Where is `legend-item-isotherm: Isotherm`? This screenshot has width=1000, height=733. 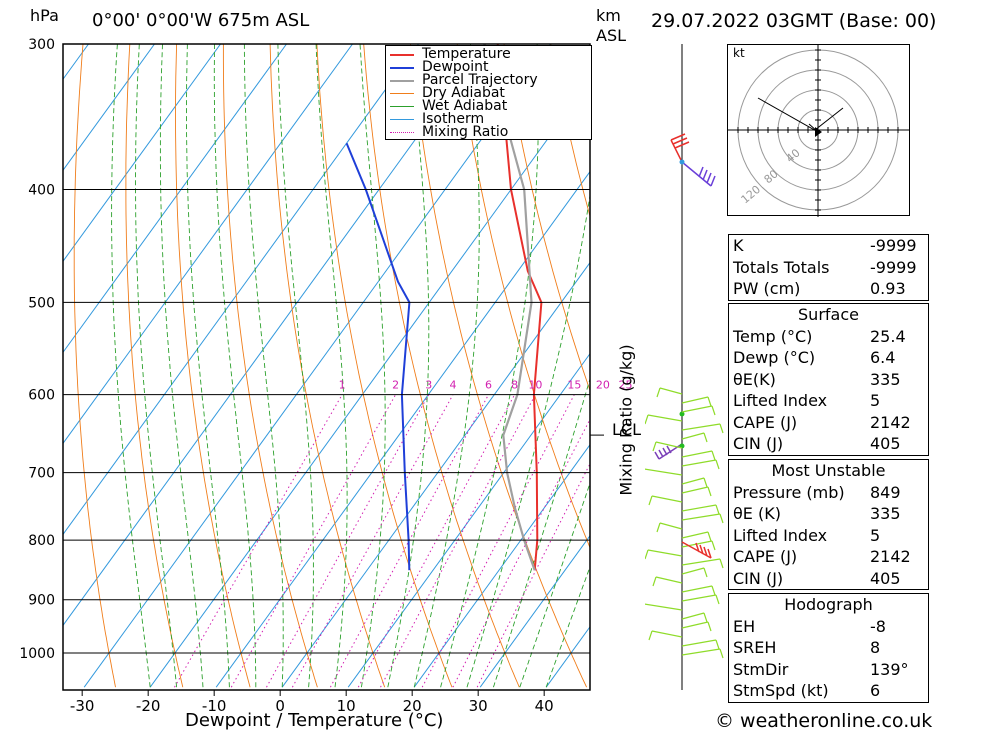 legend-item-isotherm: Isotherm is located at coordinates (437, 119).